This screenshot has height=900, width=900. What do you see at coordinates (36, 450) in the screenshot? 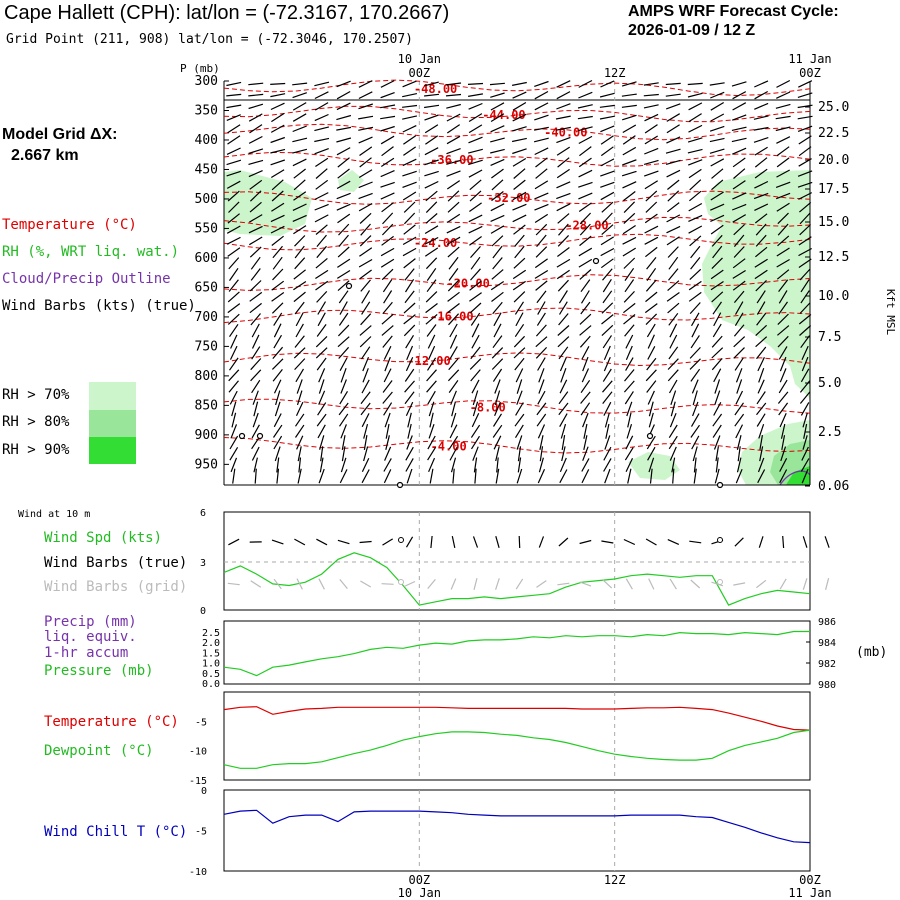
I see `rh-legend-90-label: RH > 90%` at bounding box center [36, 450].